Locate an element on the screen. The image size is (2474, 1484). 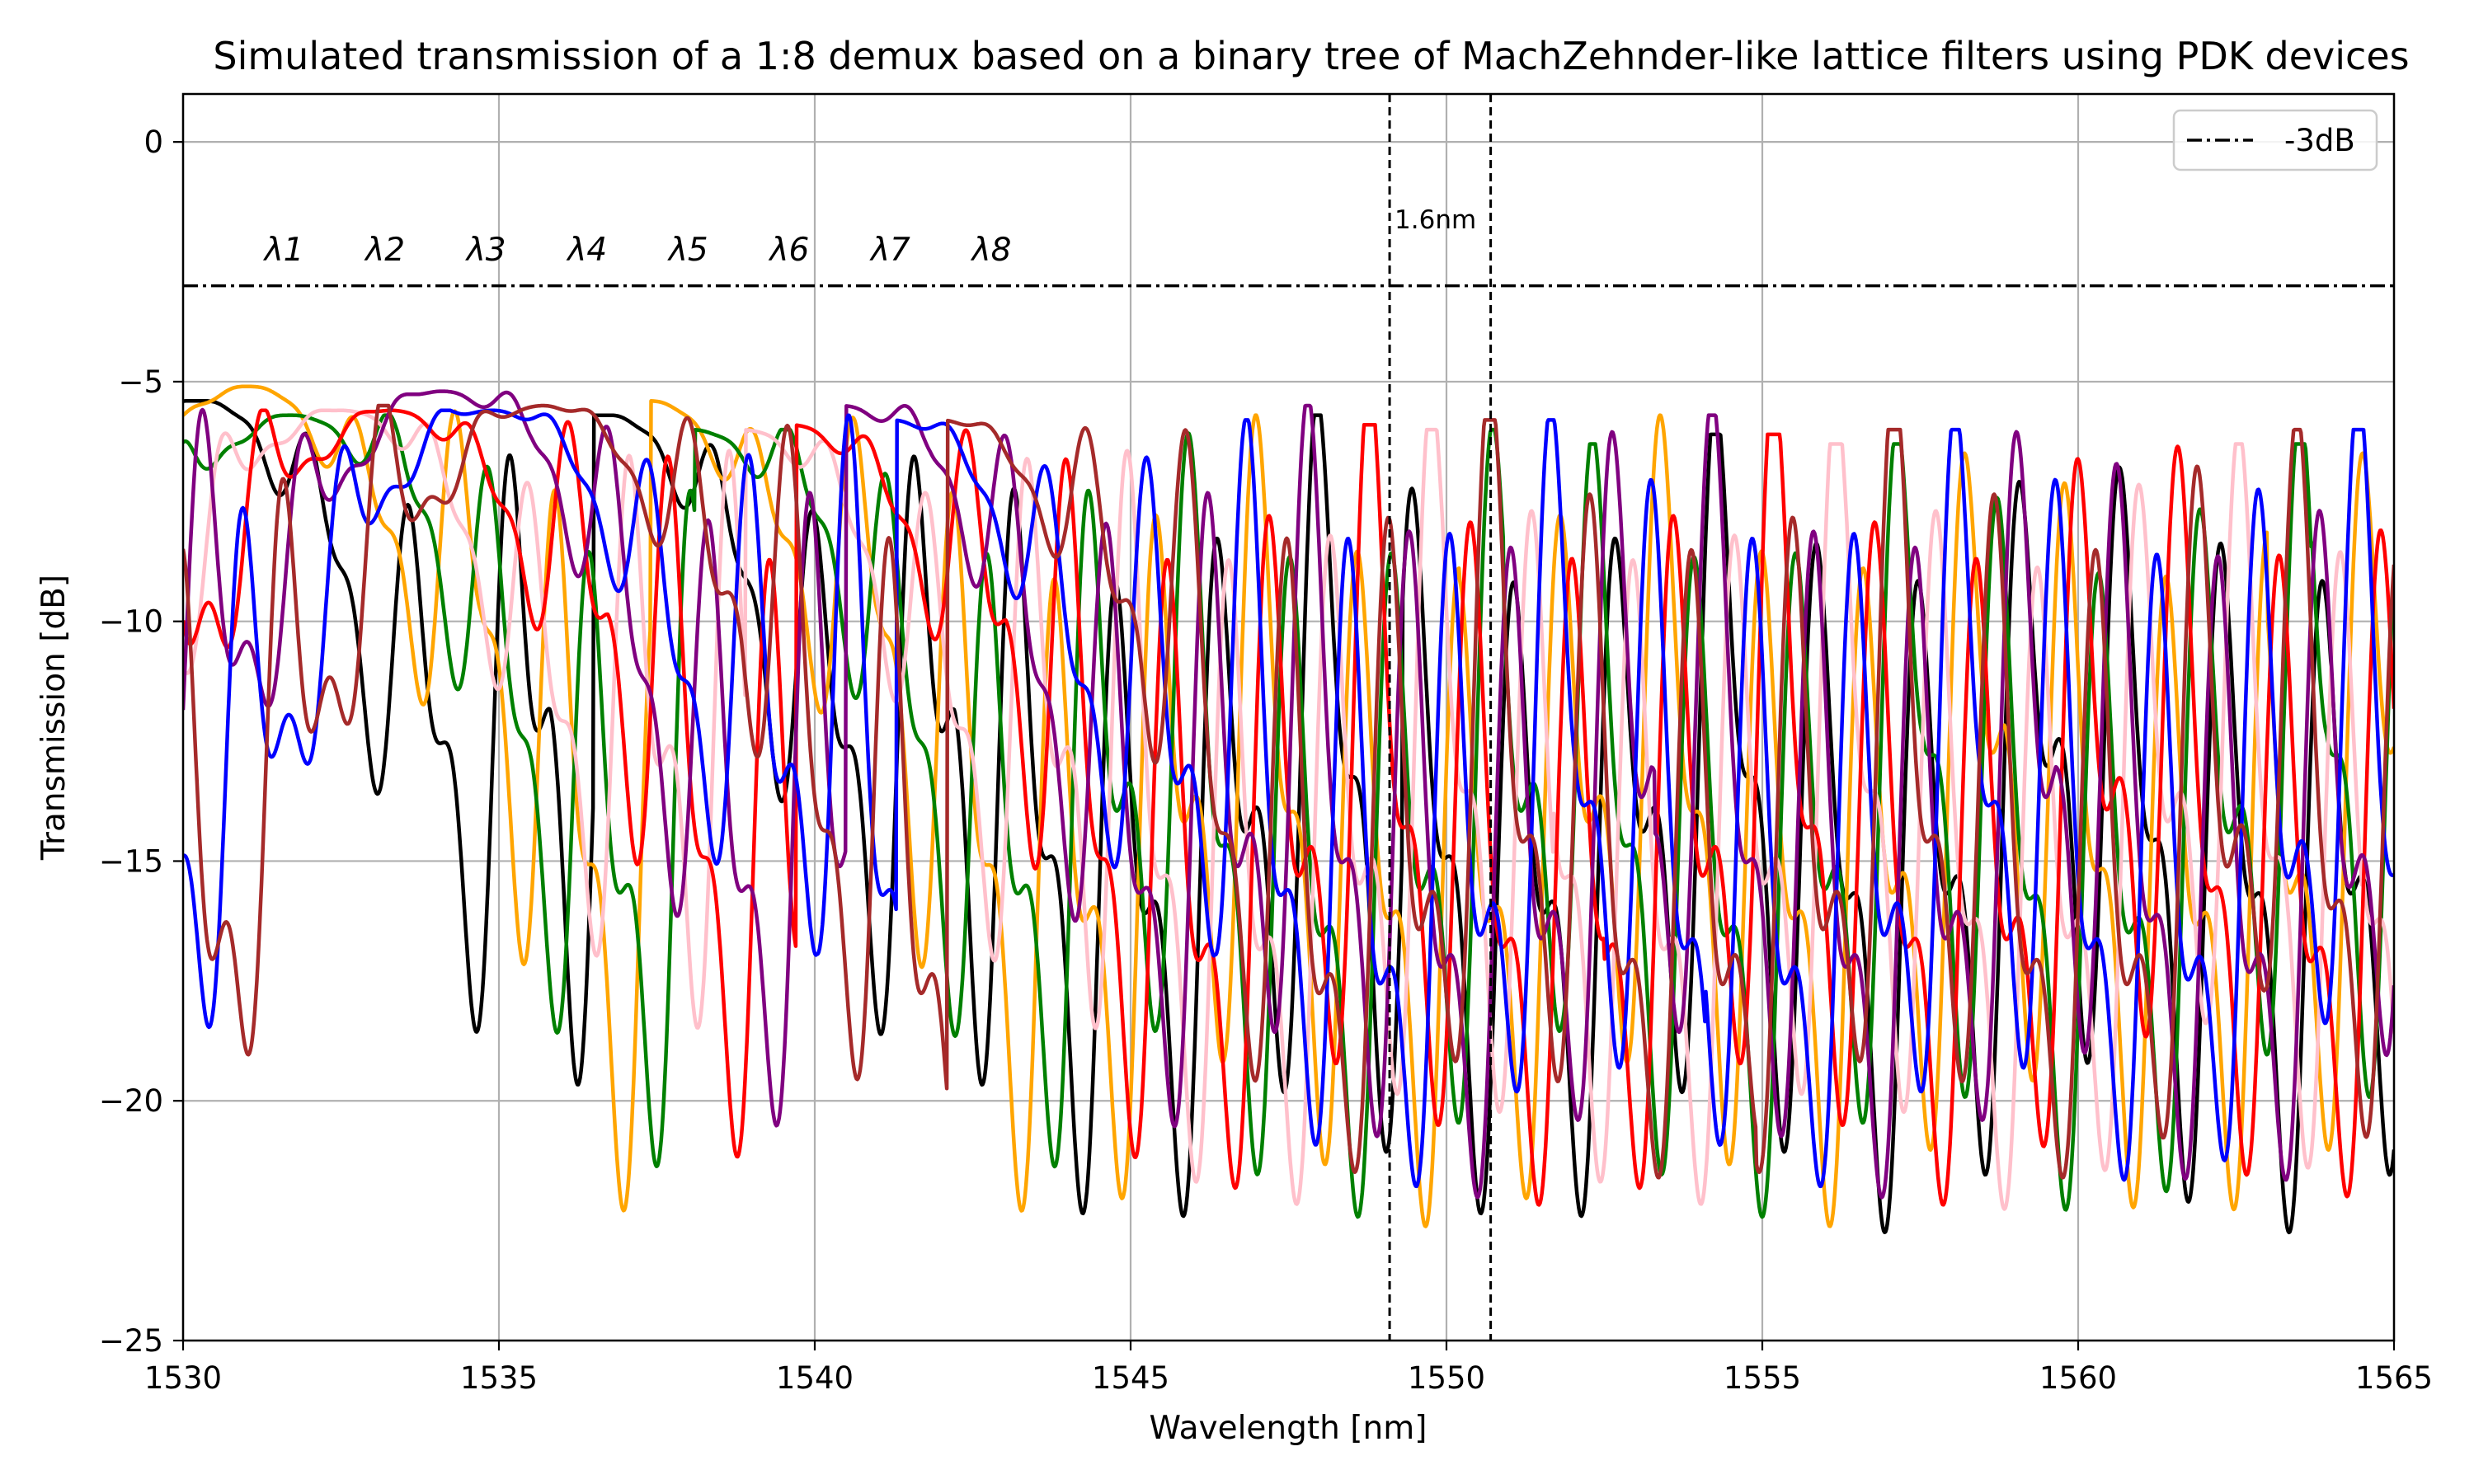
channel-label: λ1 is located at coordinates (283, 251).